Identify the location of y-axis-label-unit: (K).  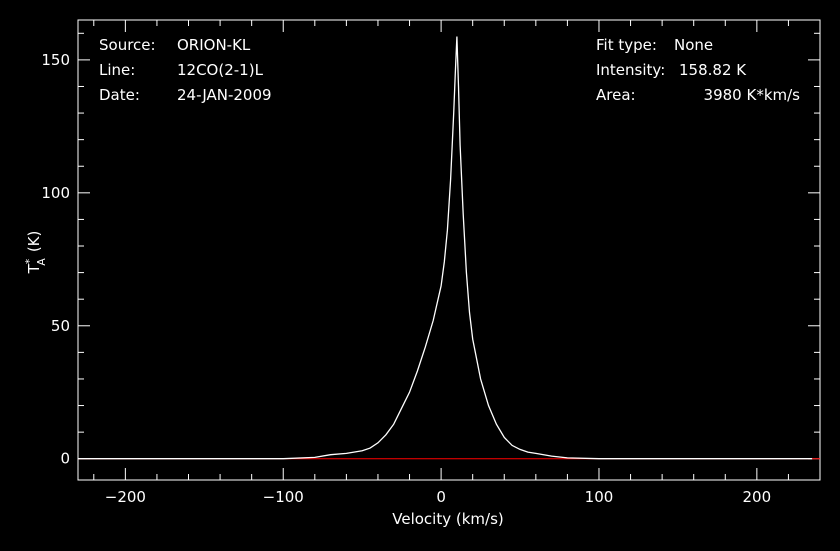
(34, 242).